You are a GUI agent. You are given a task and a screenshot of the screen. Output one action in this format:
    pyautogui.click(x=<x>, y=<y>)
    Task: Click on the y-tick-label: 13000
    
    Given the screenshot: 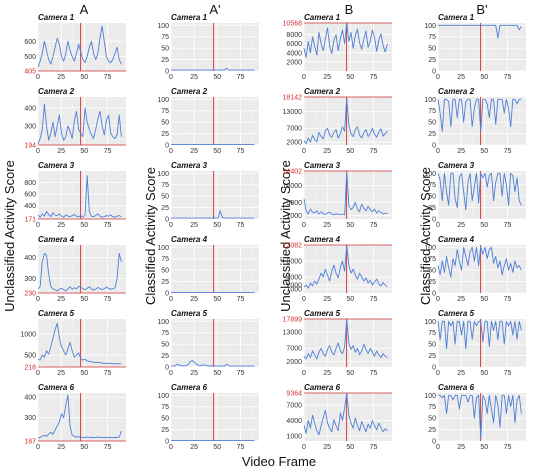 What is the action you would take?
    pyautogui.click(x=293, y=333)
    